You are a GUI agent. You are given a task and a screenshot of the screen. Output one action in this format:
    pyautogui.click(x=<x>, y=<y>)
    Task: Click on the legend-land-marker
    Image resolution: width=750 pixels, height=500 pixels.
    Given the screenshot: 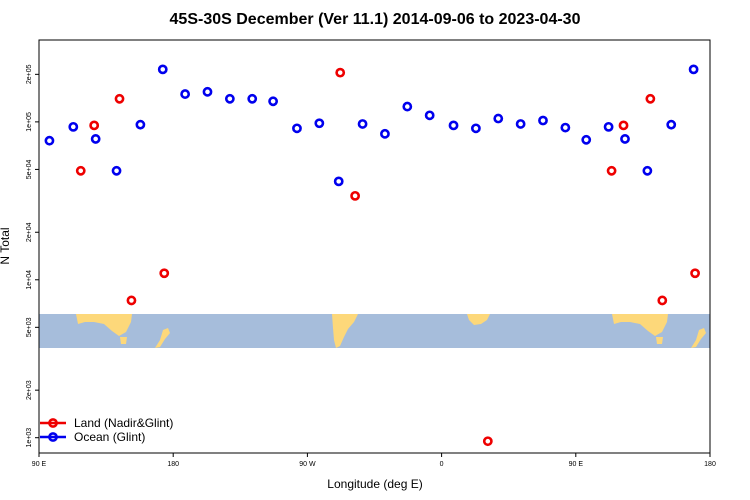 What is the action you would take?
    pyautogui.click(x=53, y=423)
    